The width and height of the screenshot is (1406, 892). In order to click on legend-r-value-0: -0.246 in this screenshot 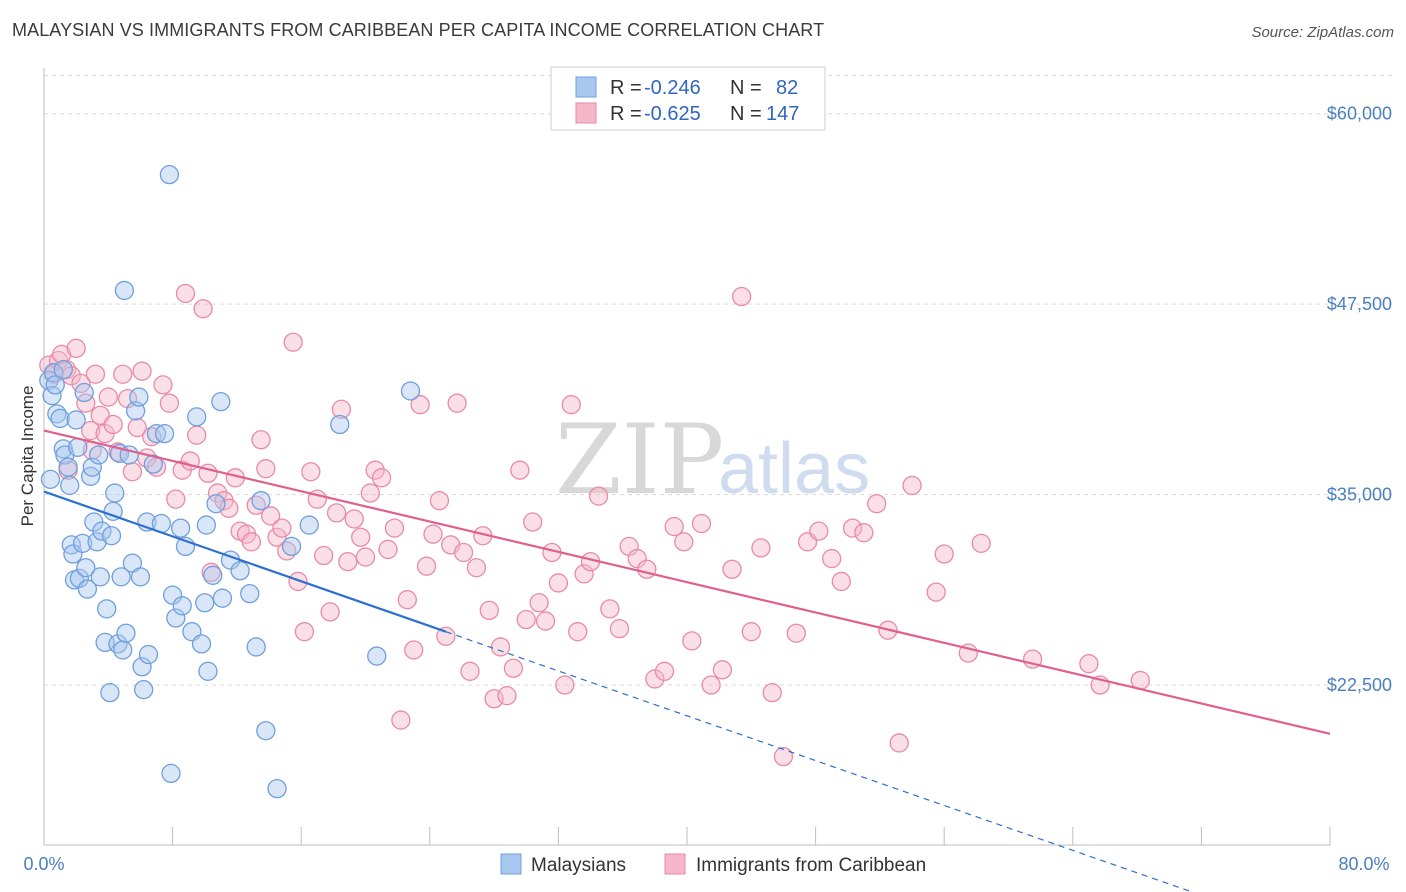, I will do `click(672, 88)`.